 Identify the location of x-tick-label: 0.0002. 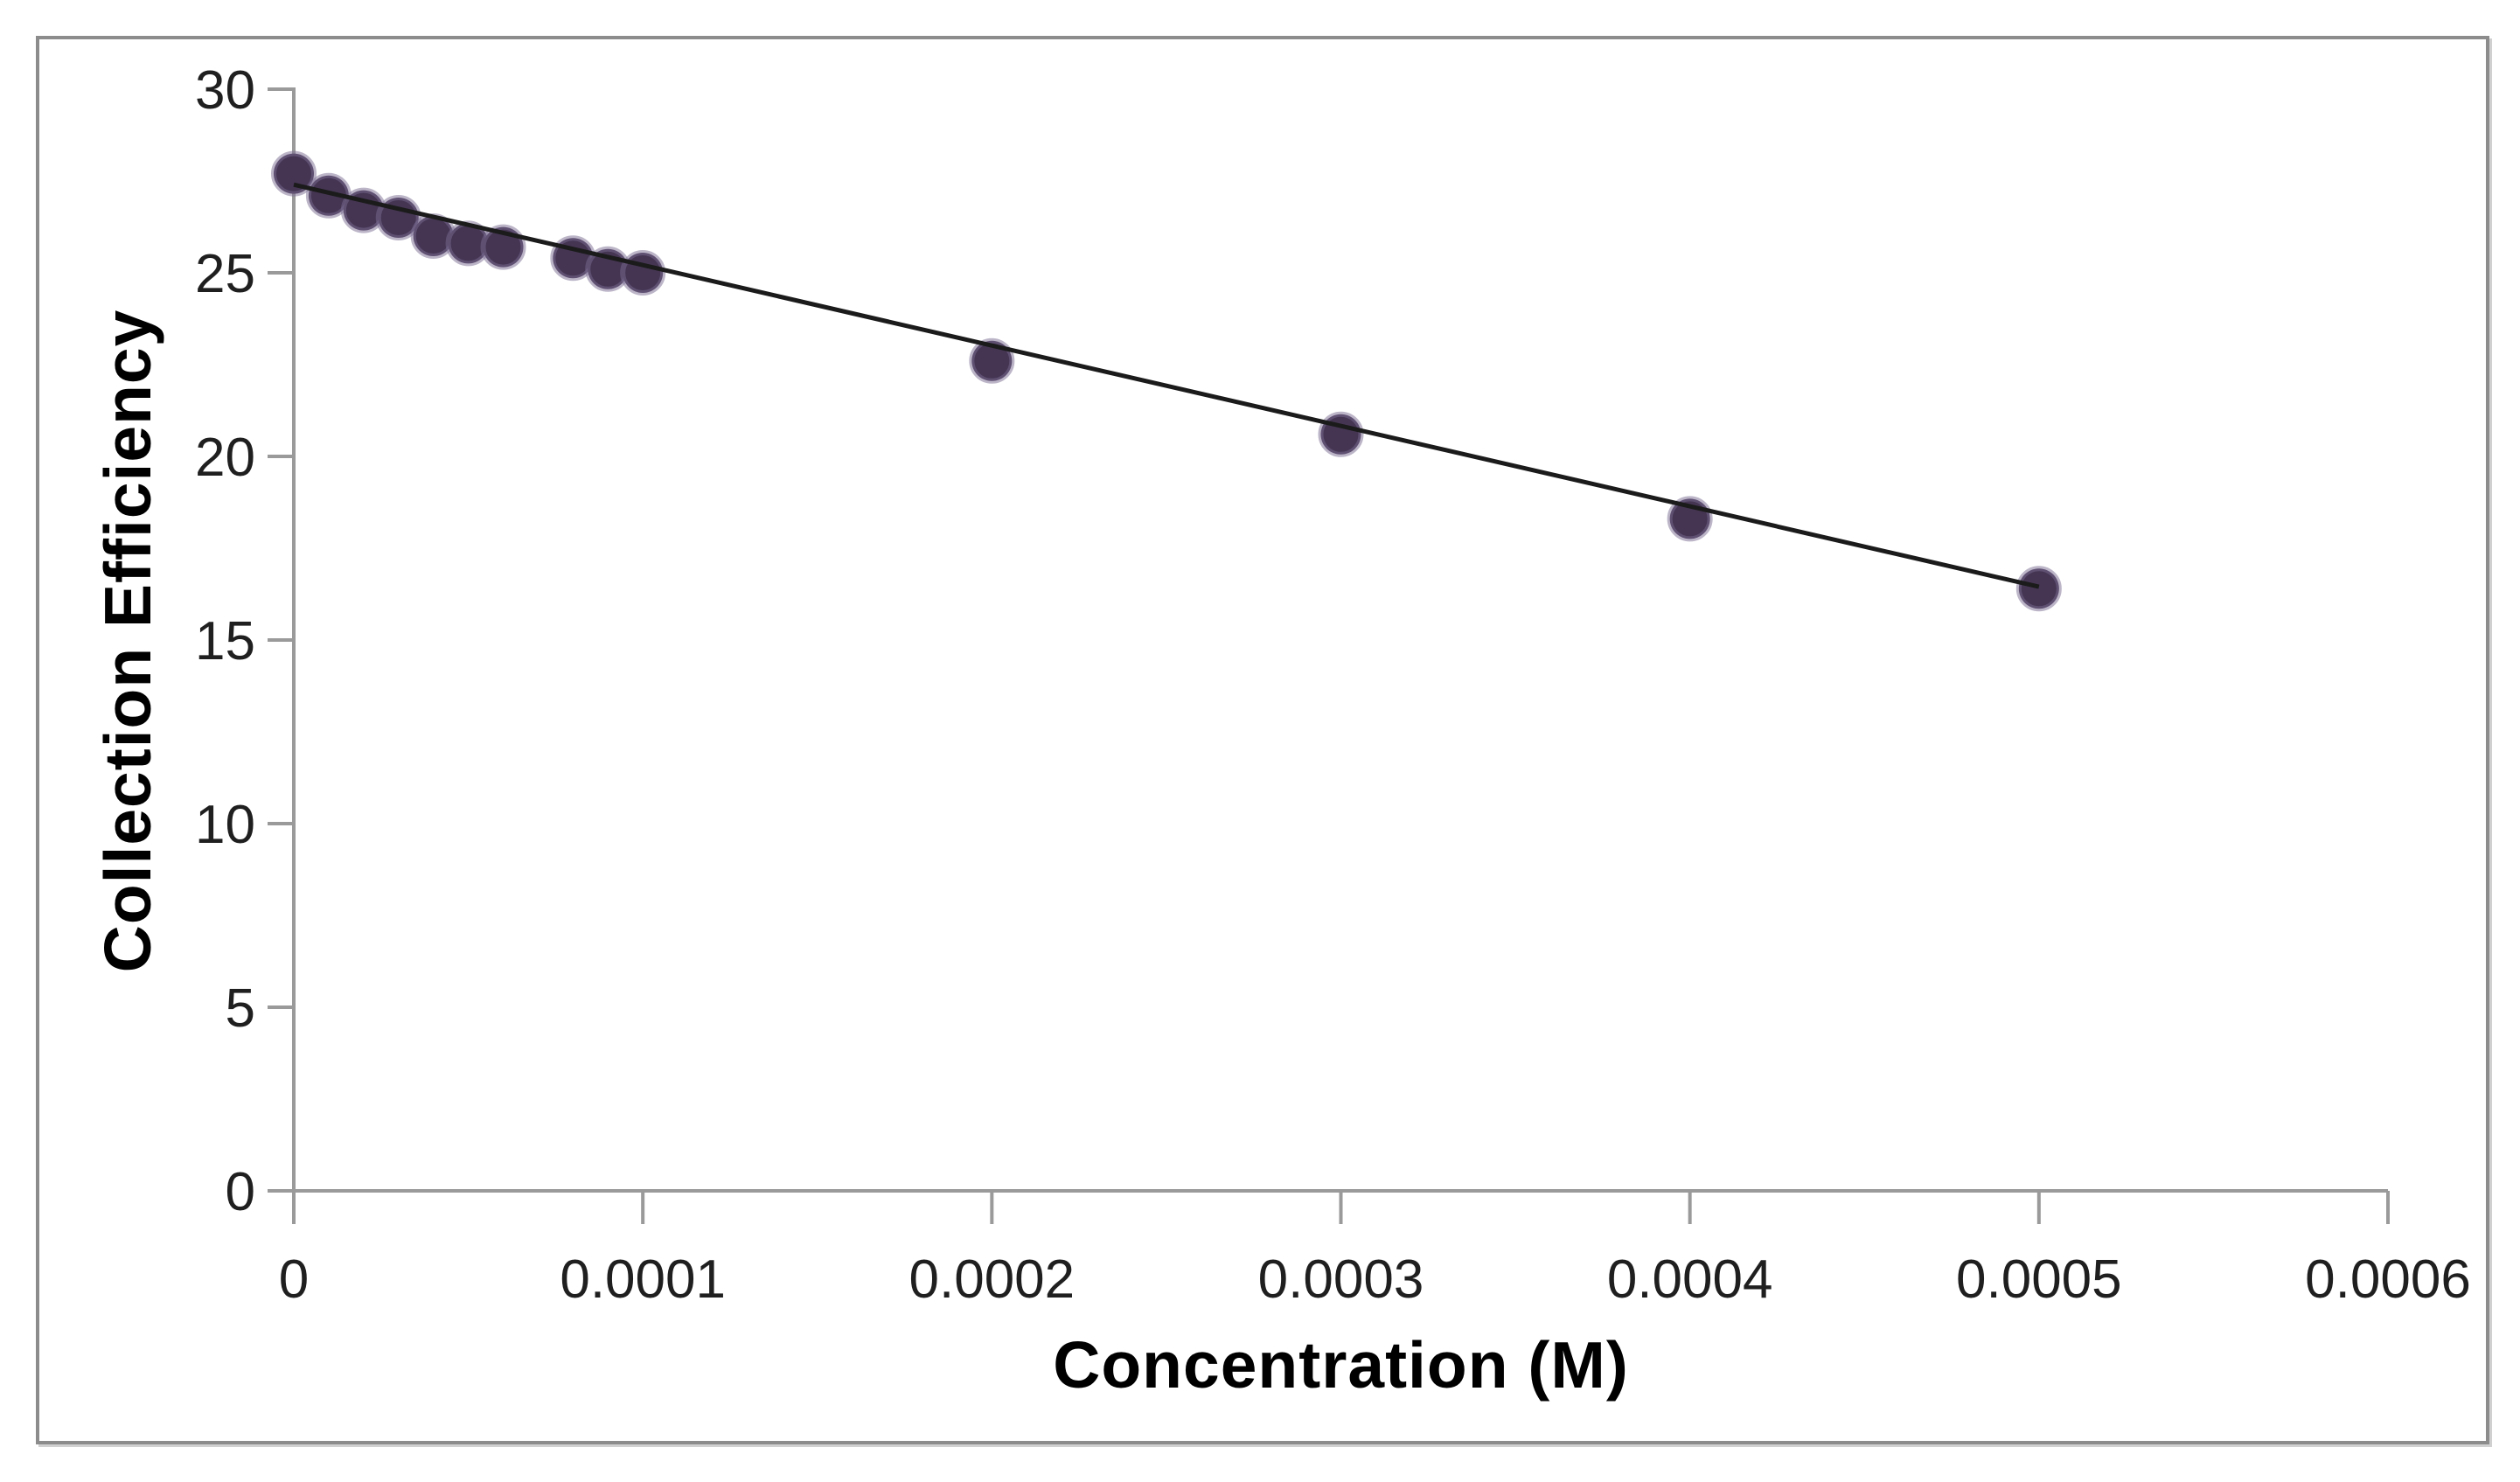
(992, 1279).